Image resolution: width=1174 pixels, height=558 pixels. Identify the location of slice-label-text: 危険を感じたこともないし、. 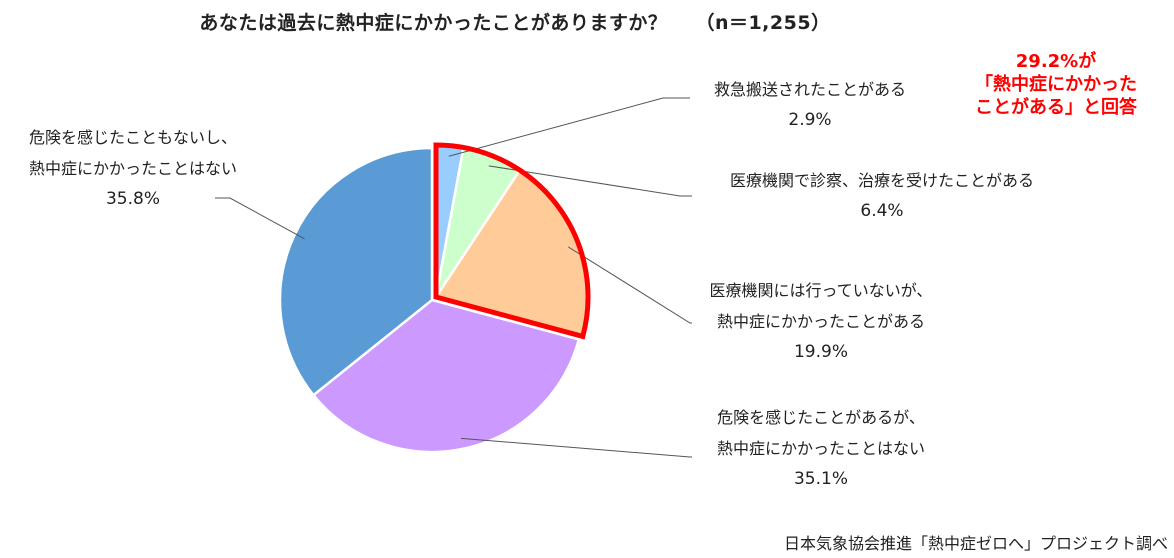
(132, 137).